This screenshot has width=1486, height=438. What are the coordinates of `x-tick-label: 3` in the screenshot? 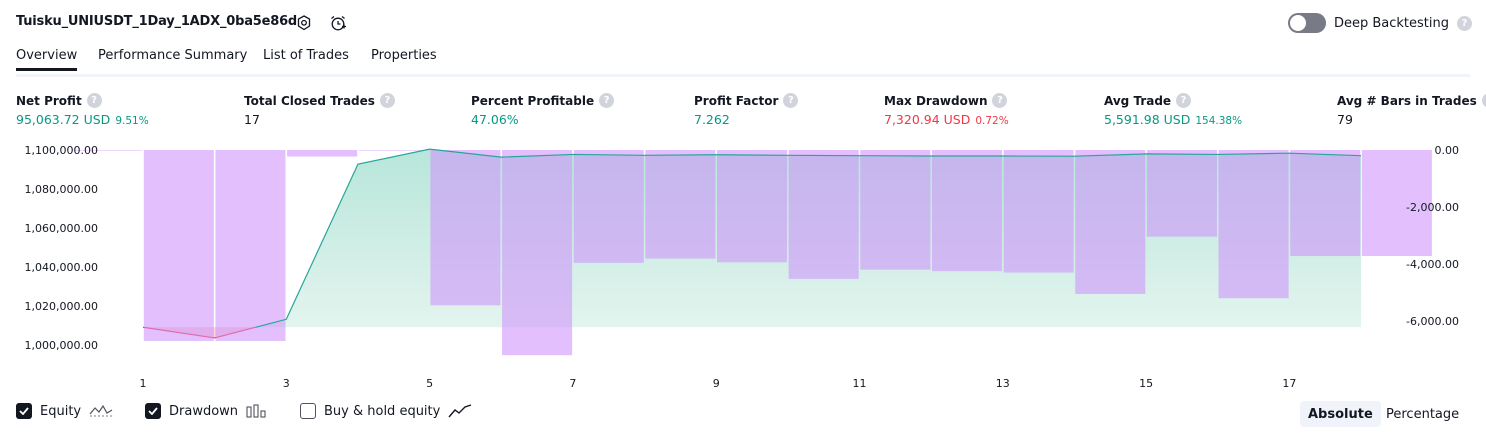 It's located at (286, 383).